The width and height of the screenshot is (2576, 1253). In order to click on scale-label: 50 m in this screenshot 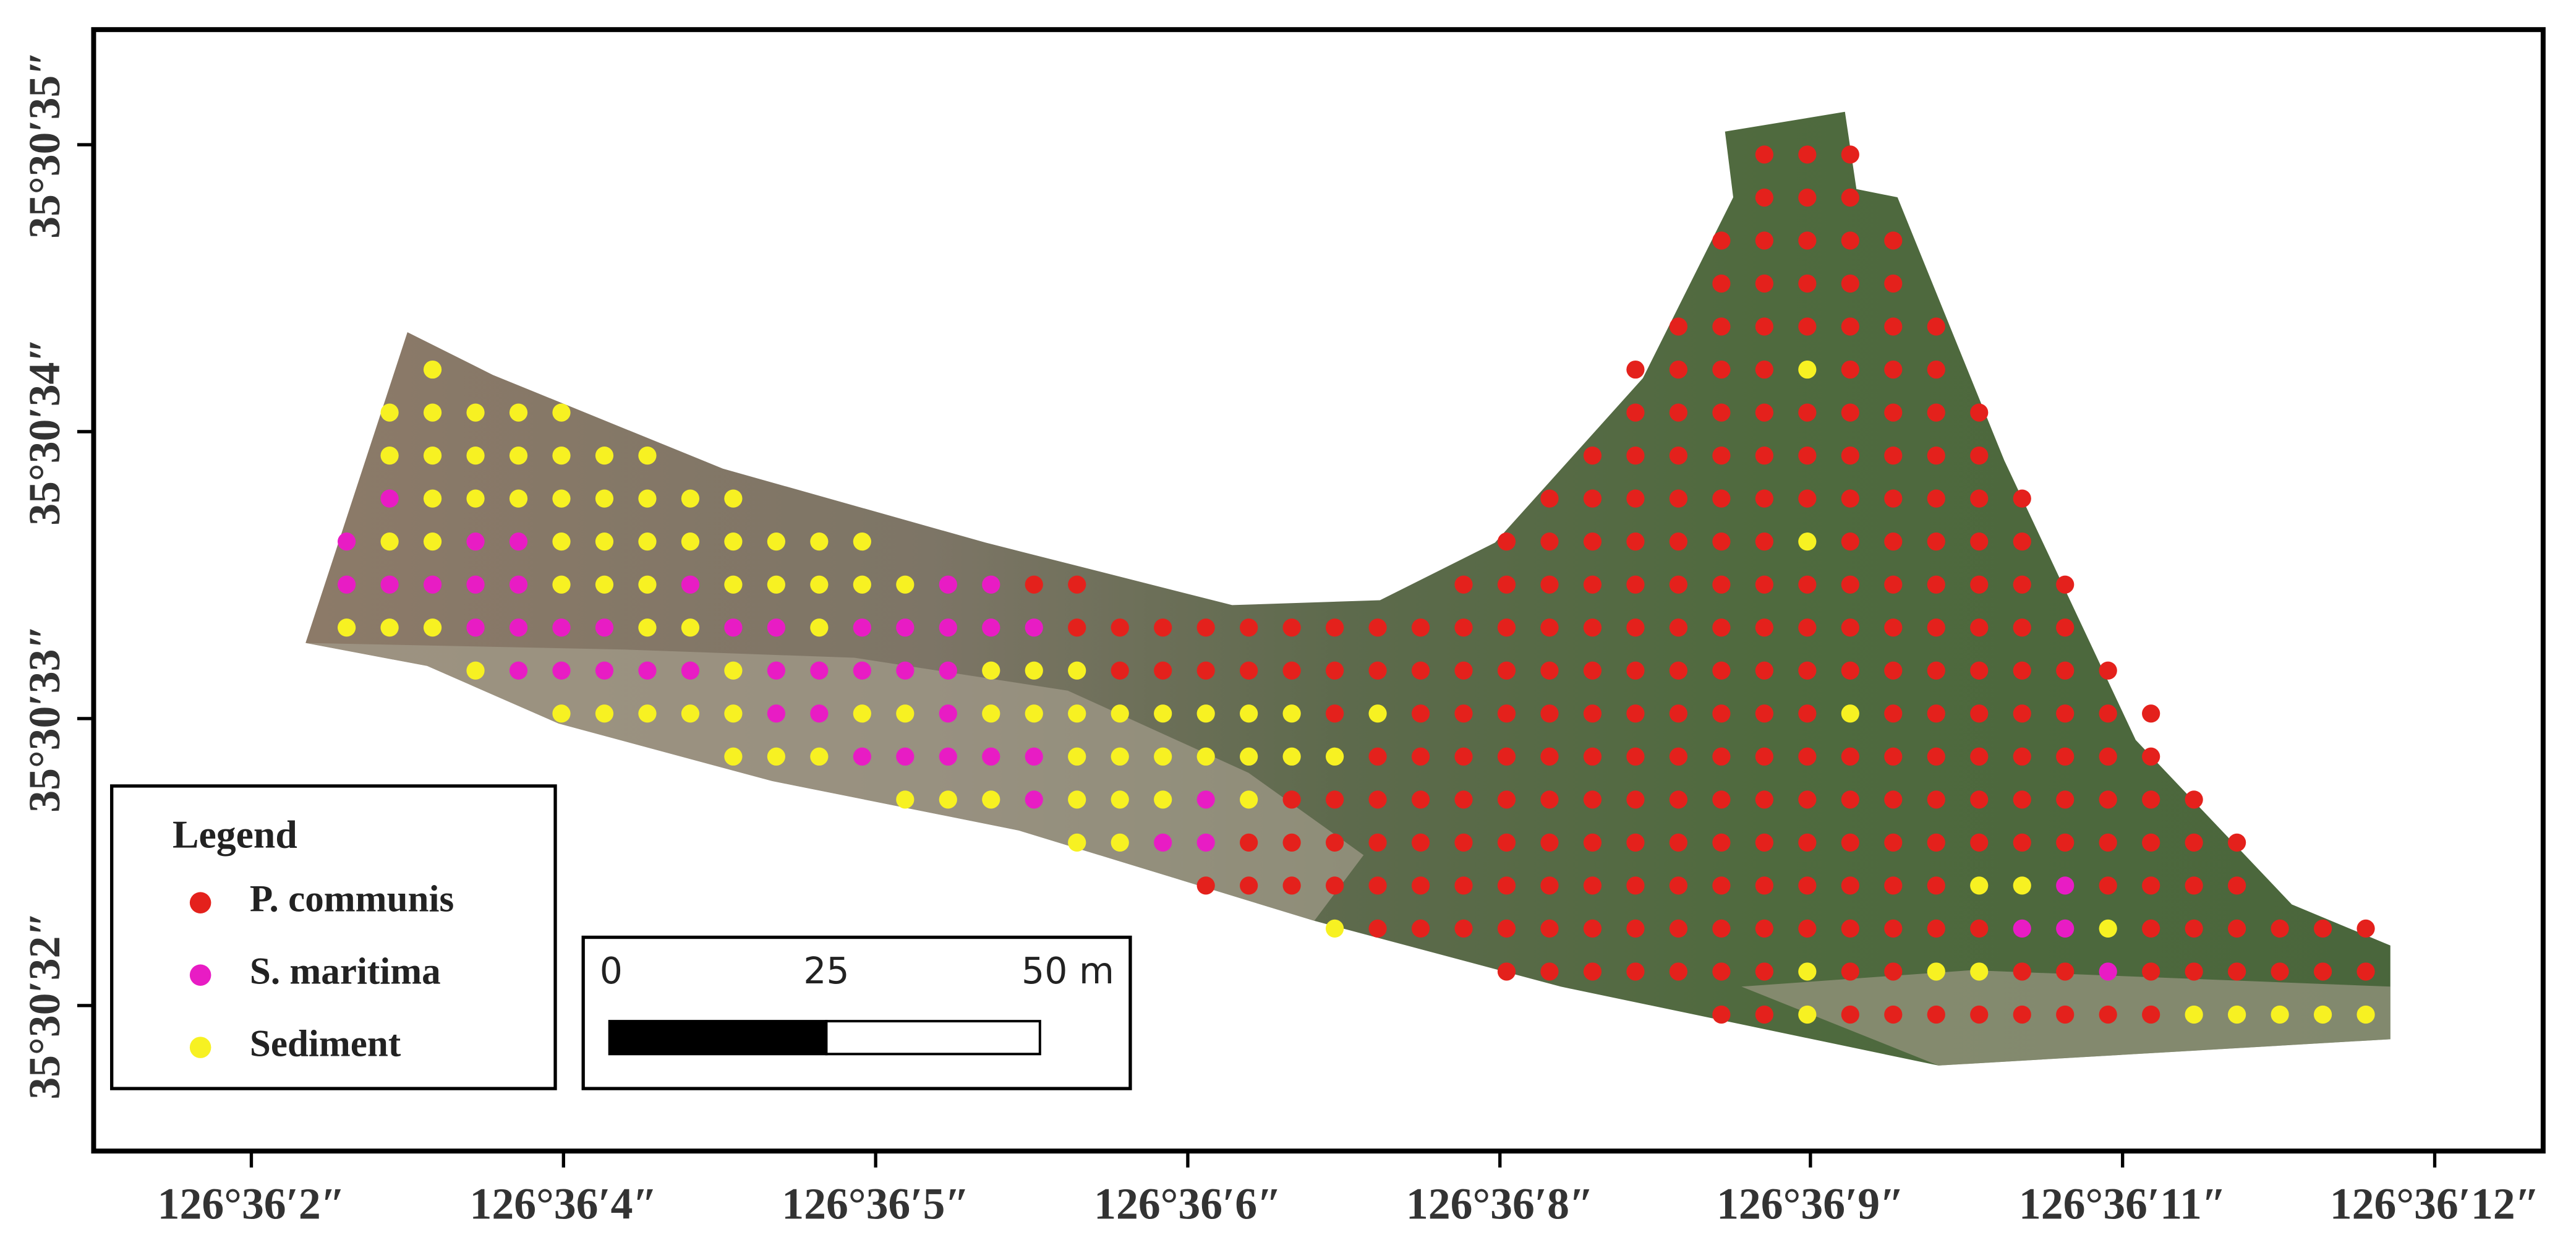, I will do `click(1067, 971)`.